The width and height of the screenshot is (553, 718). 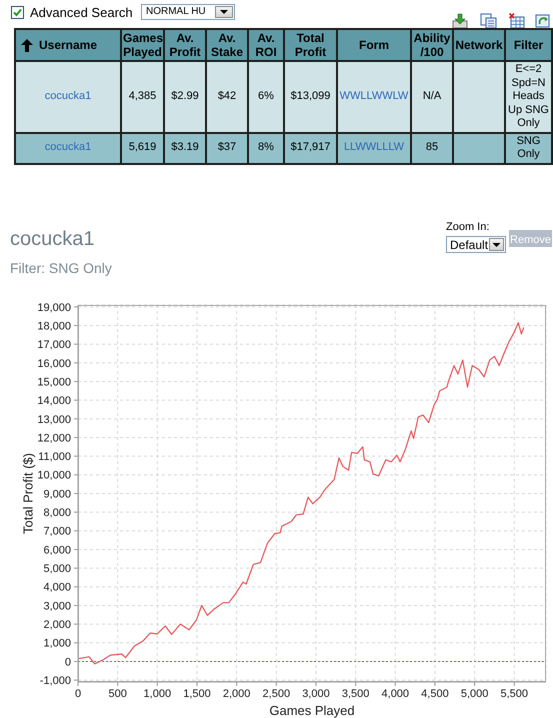 I want to click on category-label: Total Profit, so click(x=310, y=45).